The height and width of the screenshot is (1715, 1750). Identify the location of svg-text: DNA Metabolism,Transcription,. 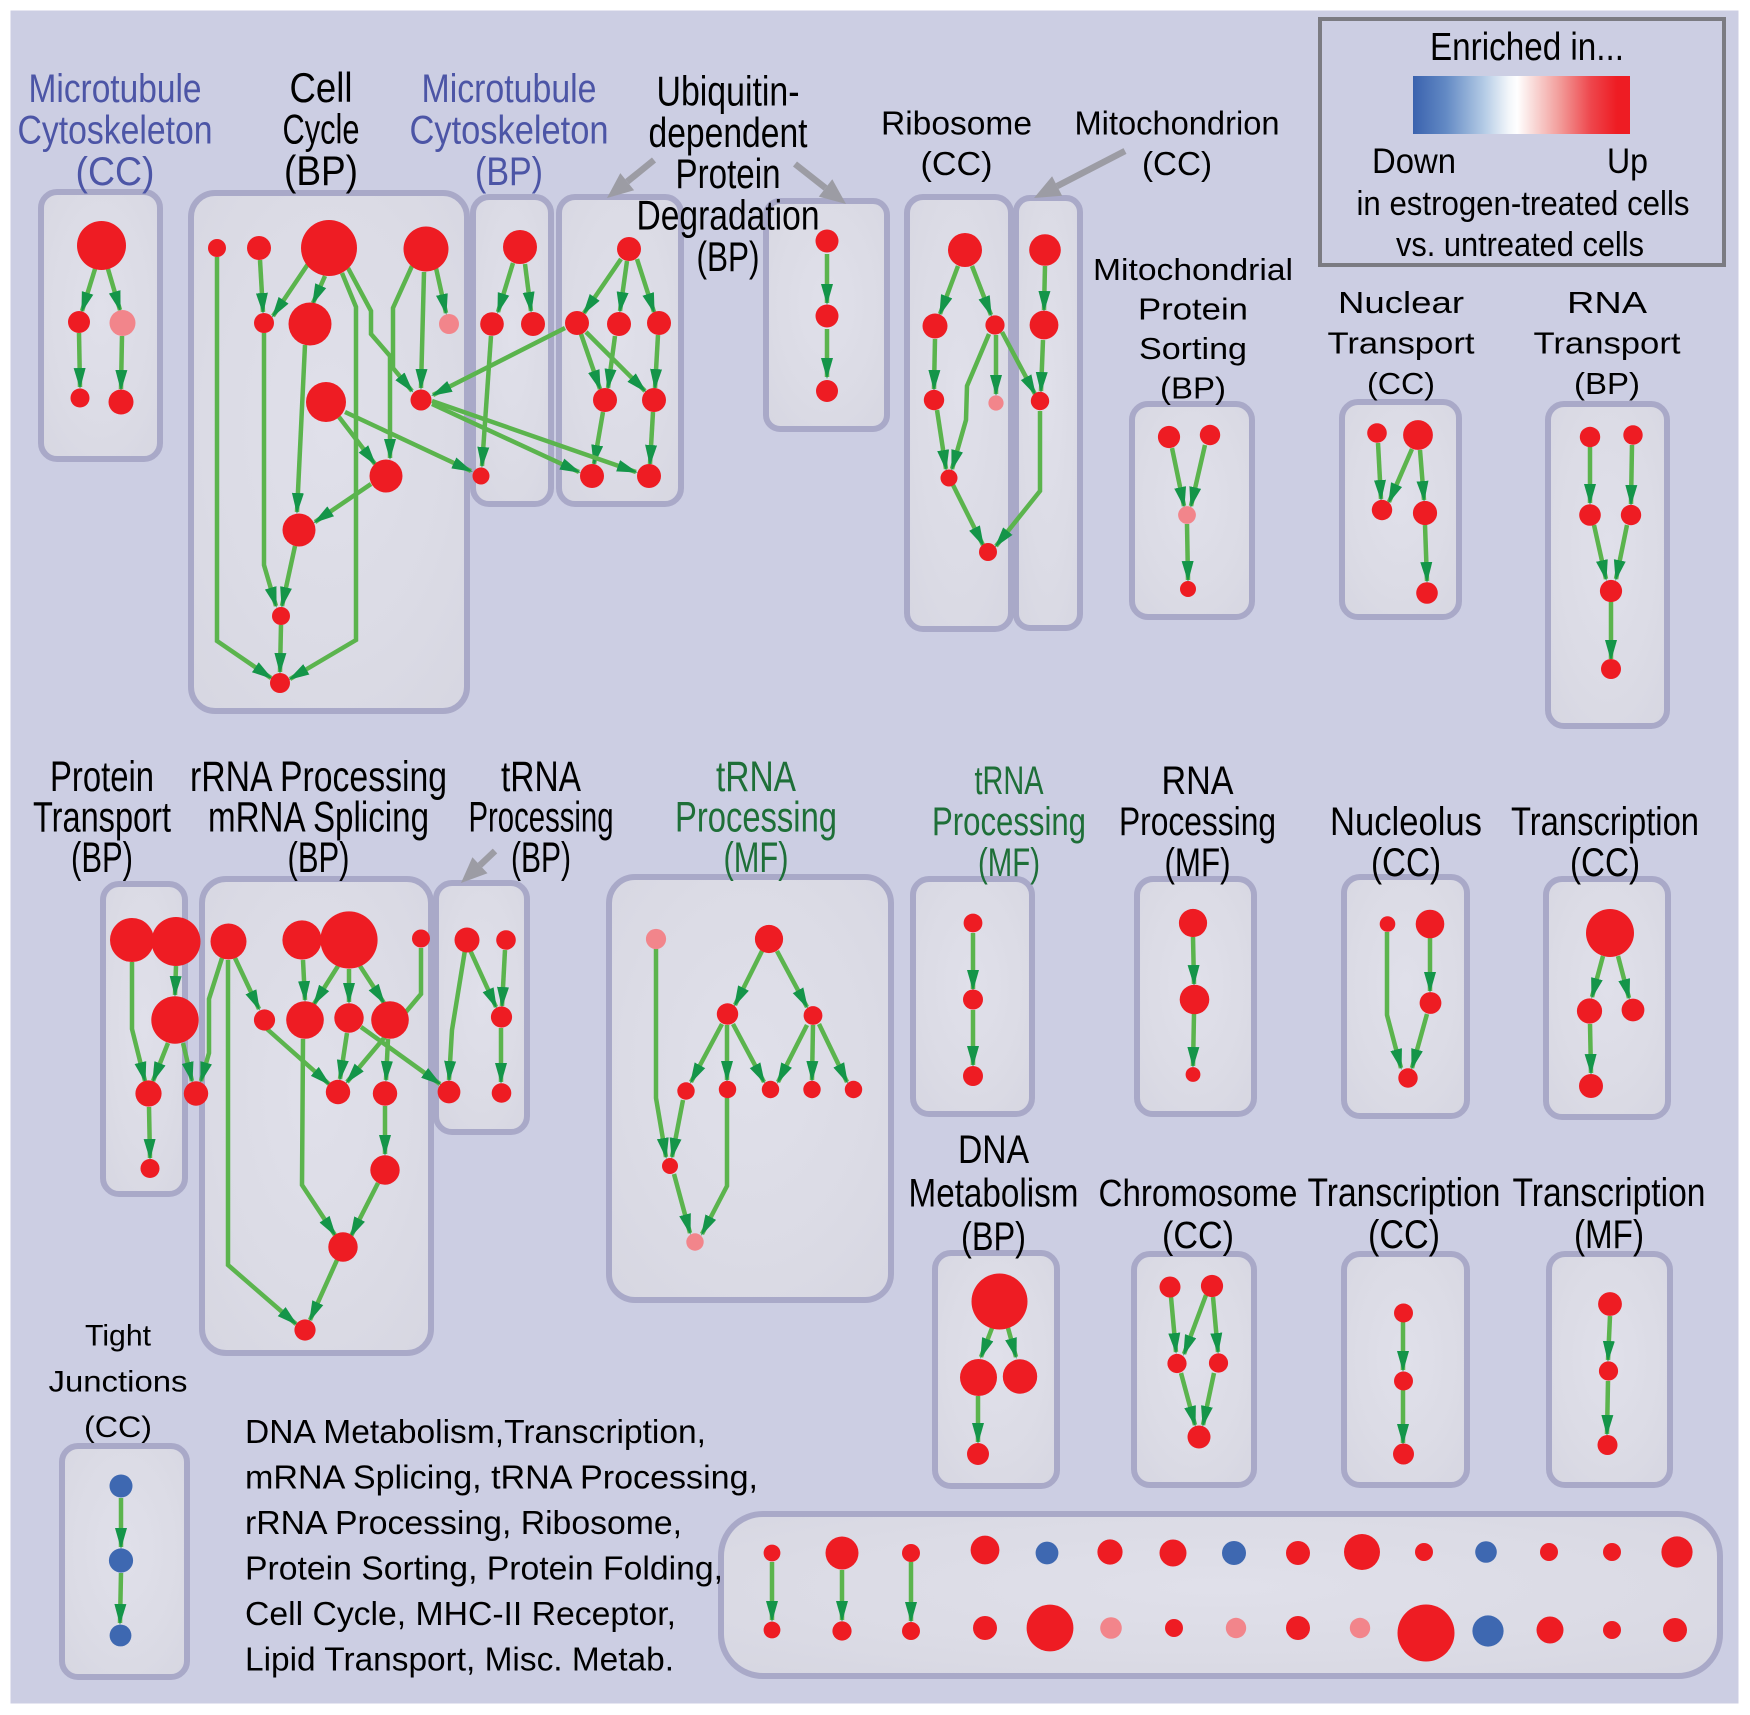
(475, 1431).